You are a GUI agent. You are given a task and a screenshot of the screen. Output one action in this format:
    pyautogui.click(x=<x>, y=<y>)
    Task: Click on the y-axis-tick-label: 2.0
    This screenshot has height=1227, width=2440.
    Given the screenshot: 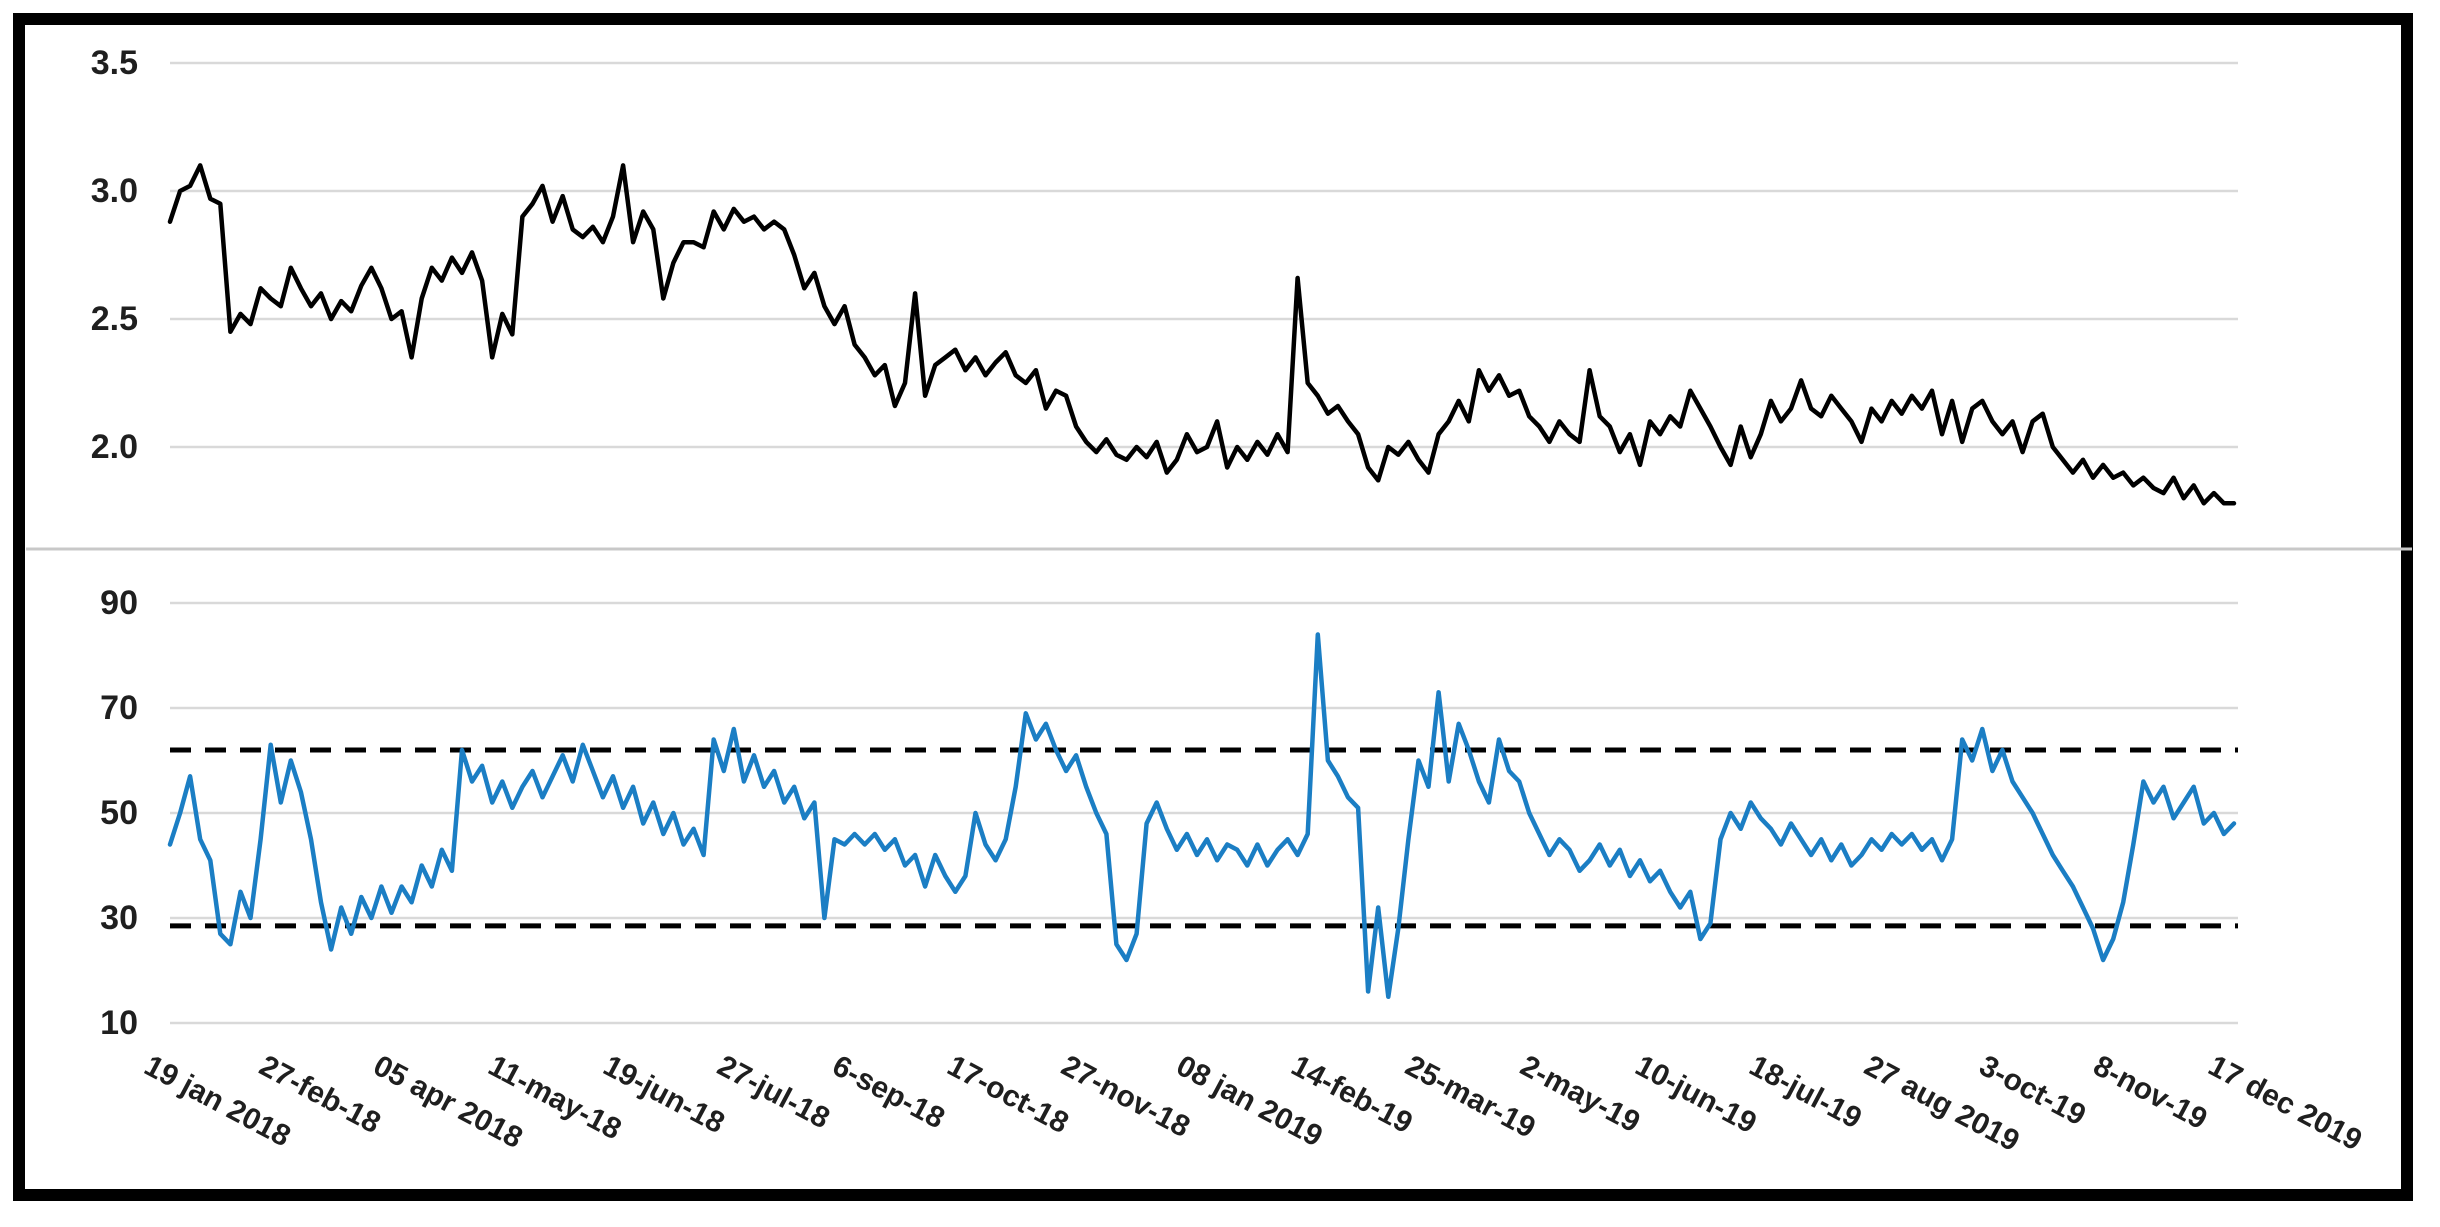 What is the action you would take?
    pyautogui.click(x=114, y=447)
    